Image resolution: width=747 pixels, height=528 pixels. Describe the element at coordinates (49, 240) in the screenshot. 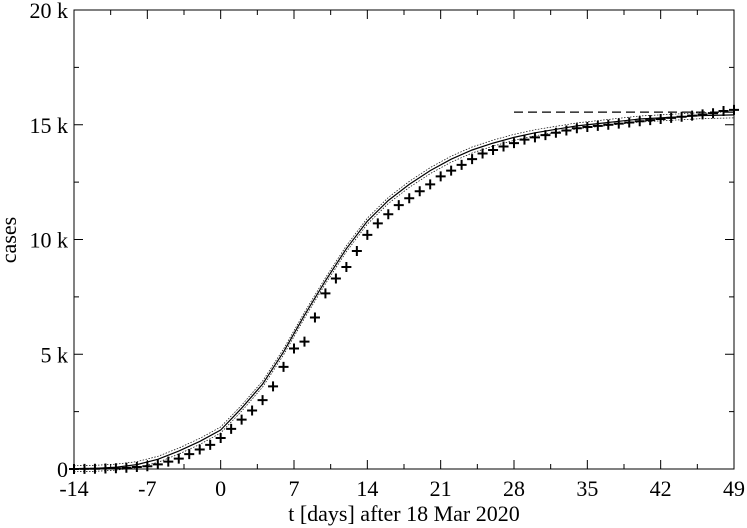

I see `y-tick-label: 10 k` at that location.